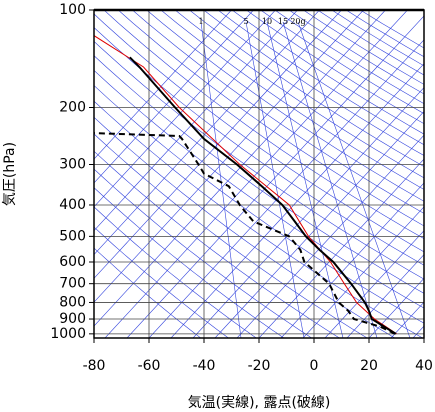  What do you see at coordinates (424, 366) in the screenshot?
I see `x-tick-label: 40` at bounding box center [424, 366].